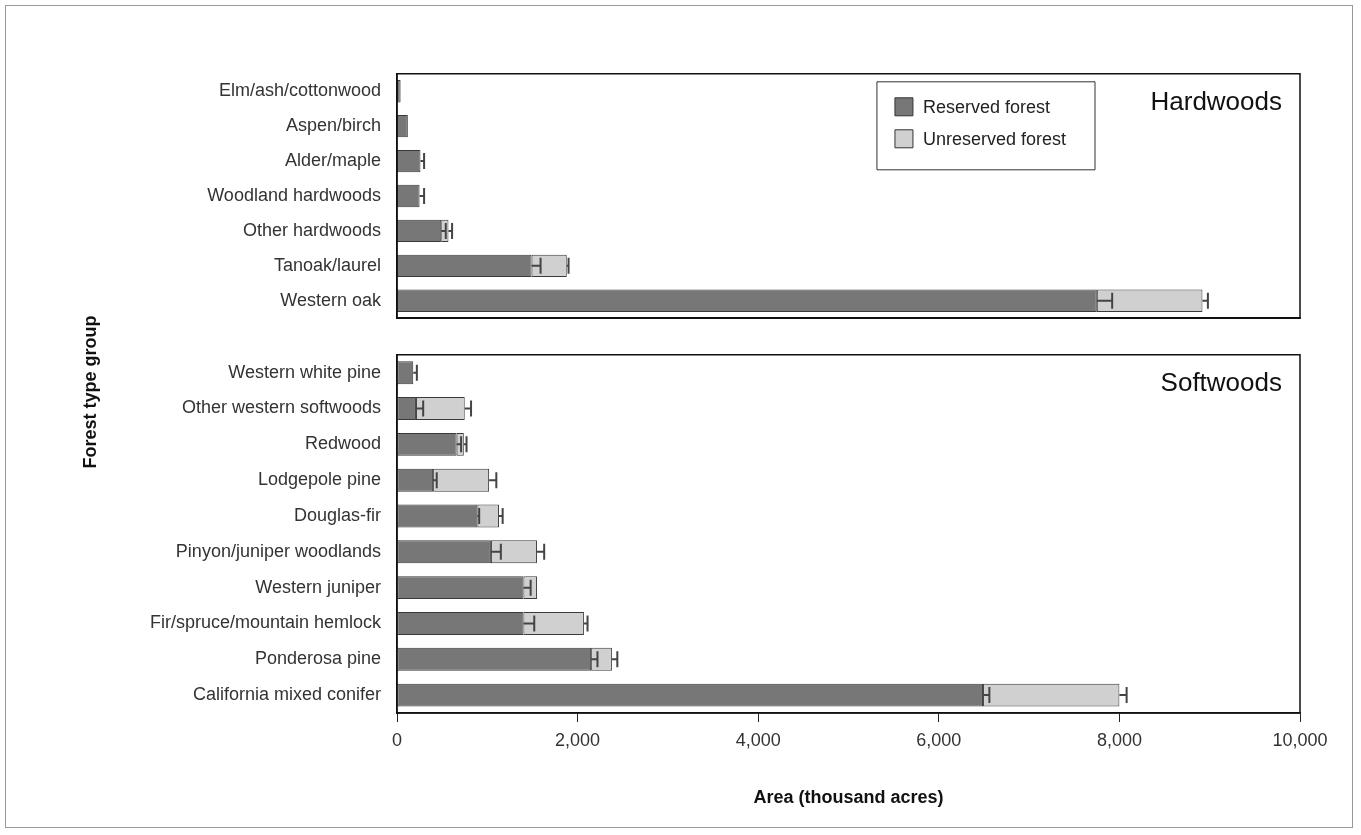  Describe the element at coordinates (90, 392) in the screenshot. I see `y-axis-title: Forest type group` at that location.